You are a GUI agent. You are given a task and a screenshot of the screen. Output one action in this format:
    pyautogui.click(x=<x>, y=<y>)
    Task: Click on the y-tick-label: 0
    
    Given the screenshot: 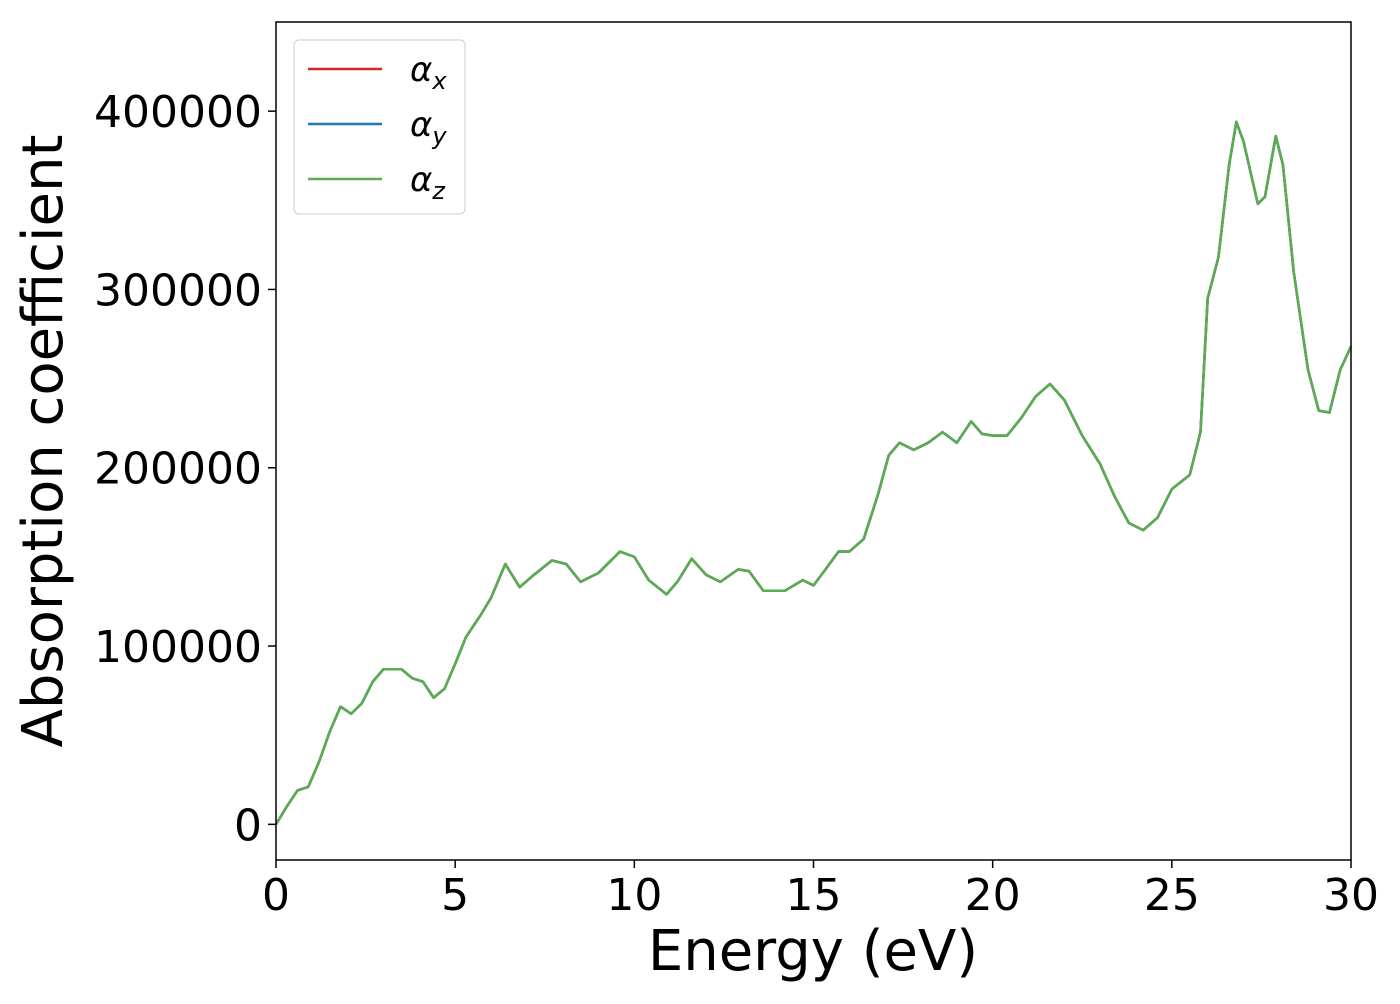 What is the action you would take?
    pyautogui.click(x=248, y=825)
    